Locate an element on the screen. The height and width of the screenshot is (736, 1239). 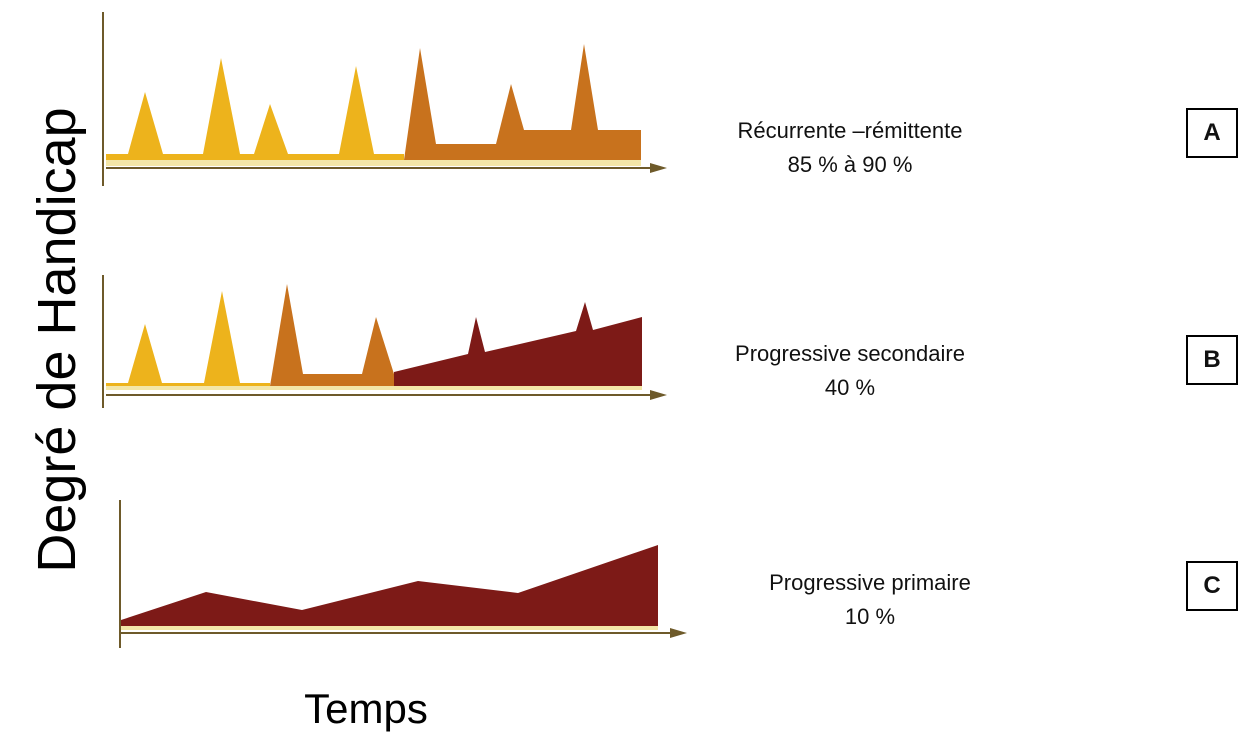
panel-a-value: 85 % à 90 % is located at coordinates (850, 164).